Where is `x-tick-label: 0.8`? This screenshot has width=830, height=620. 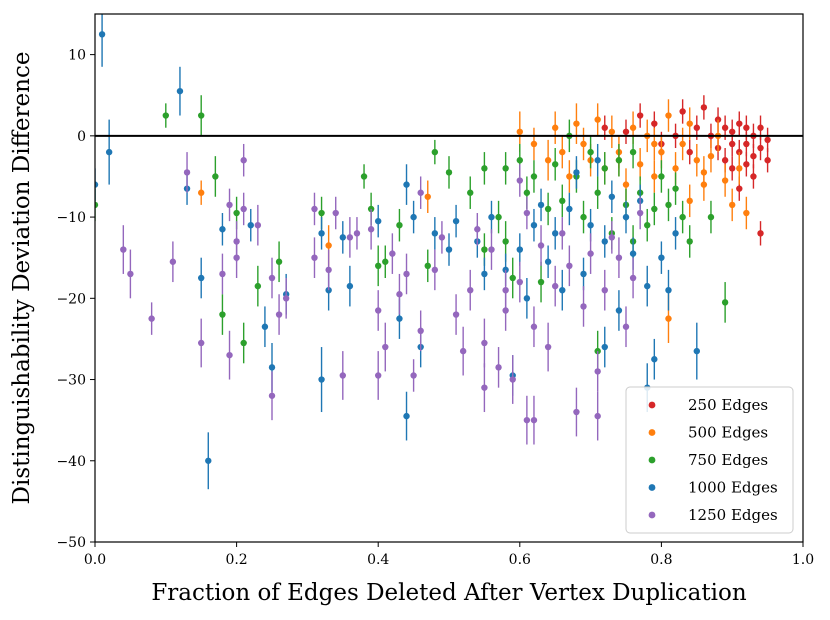 x-tick-label: 0.8 is located at coordinates (661, 560).